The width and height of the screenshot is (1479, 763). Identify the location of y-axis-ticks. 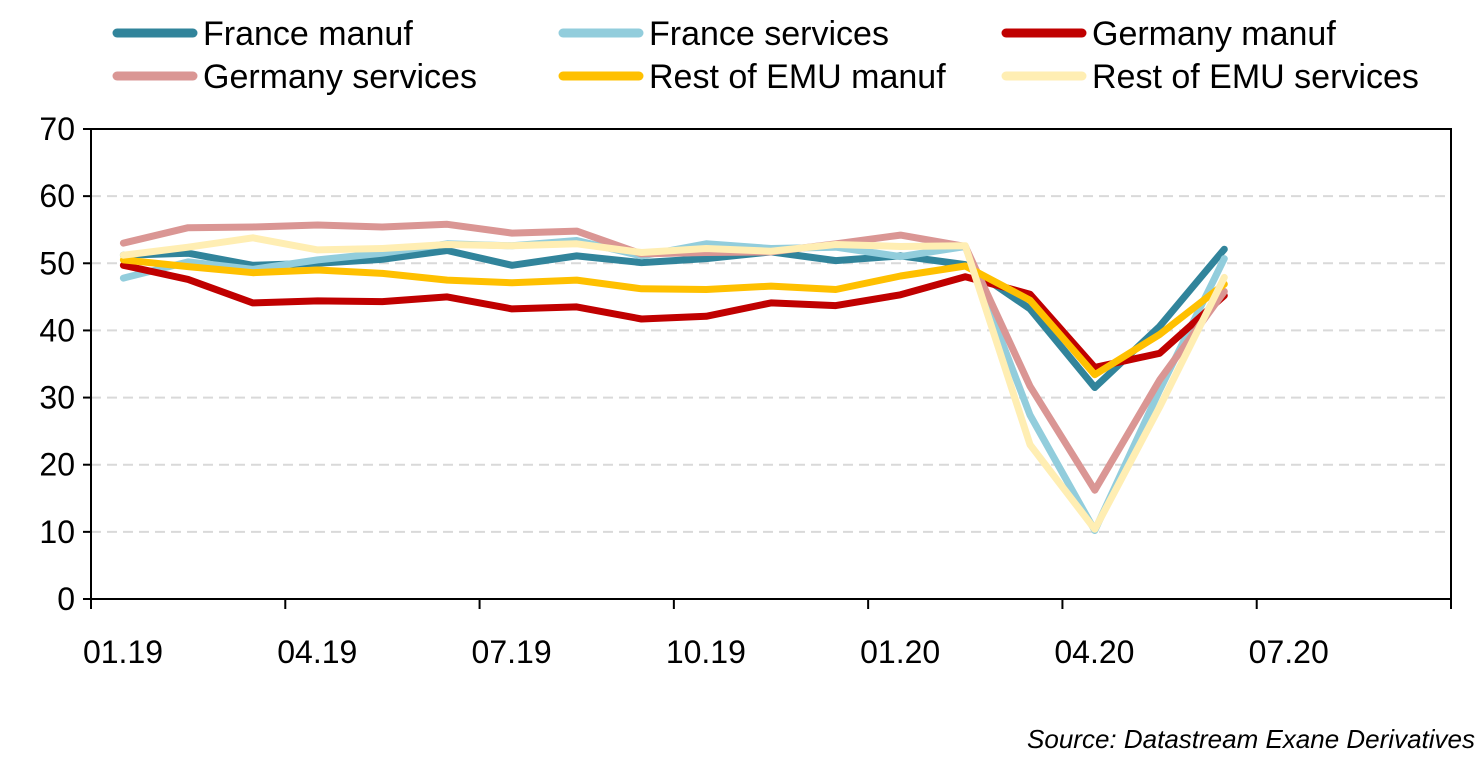
(87, 364).